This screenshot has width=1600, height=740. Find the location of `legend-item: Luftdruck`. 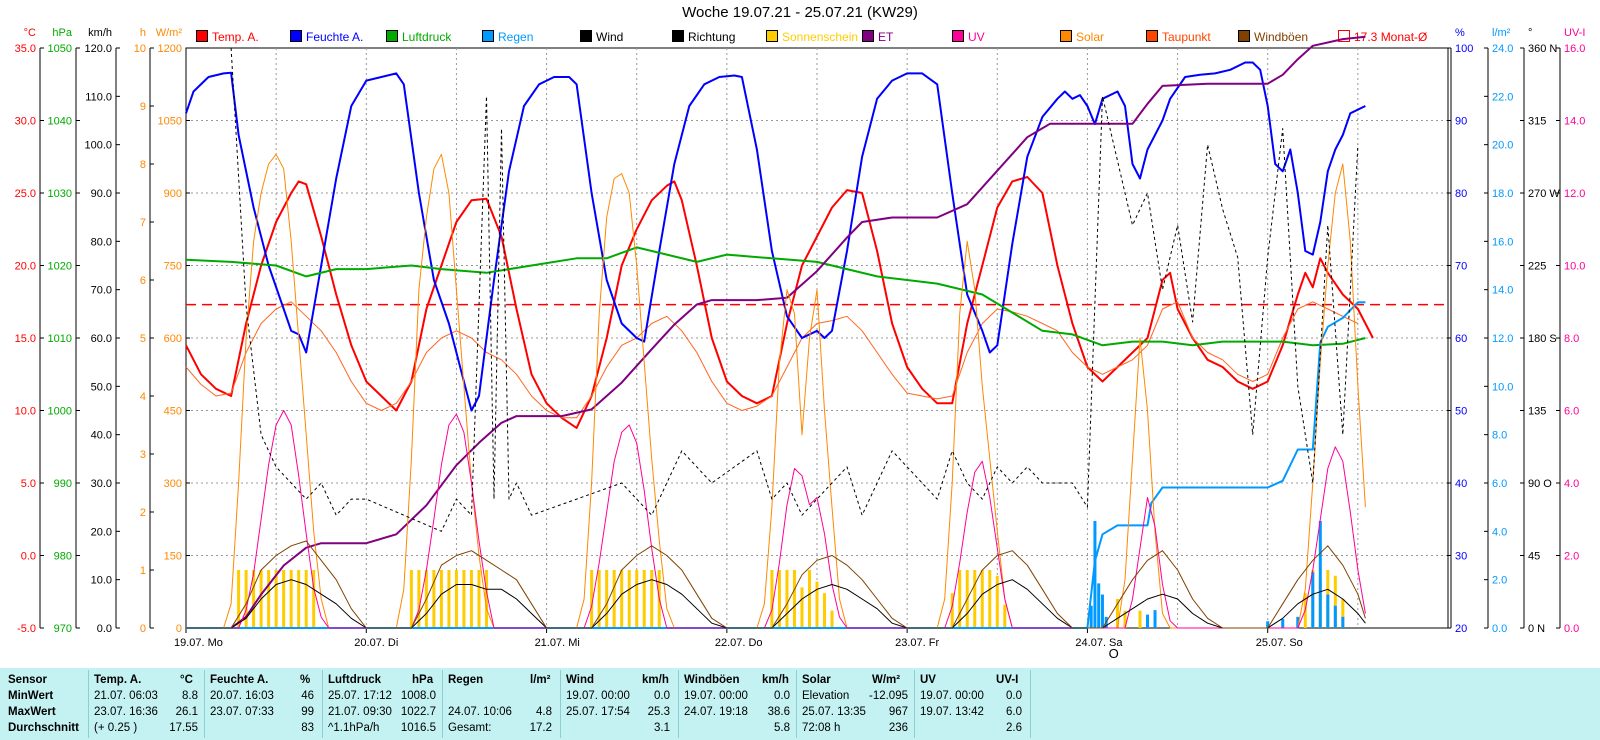

legend-item: Luftdruck is located at coordinates (418, 37).